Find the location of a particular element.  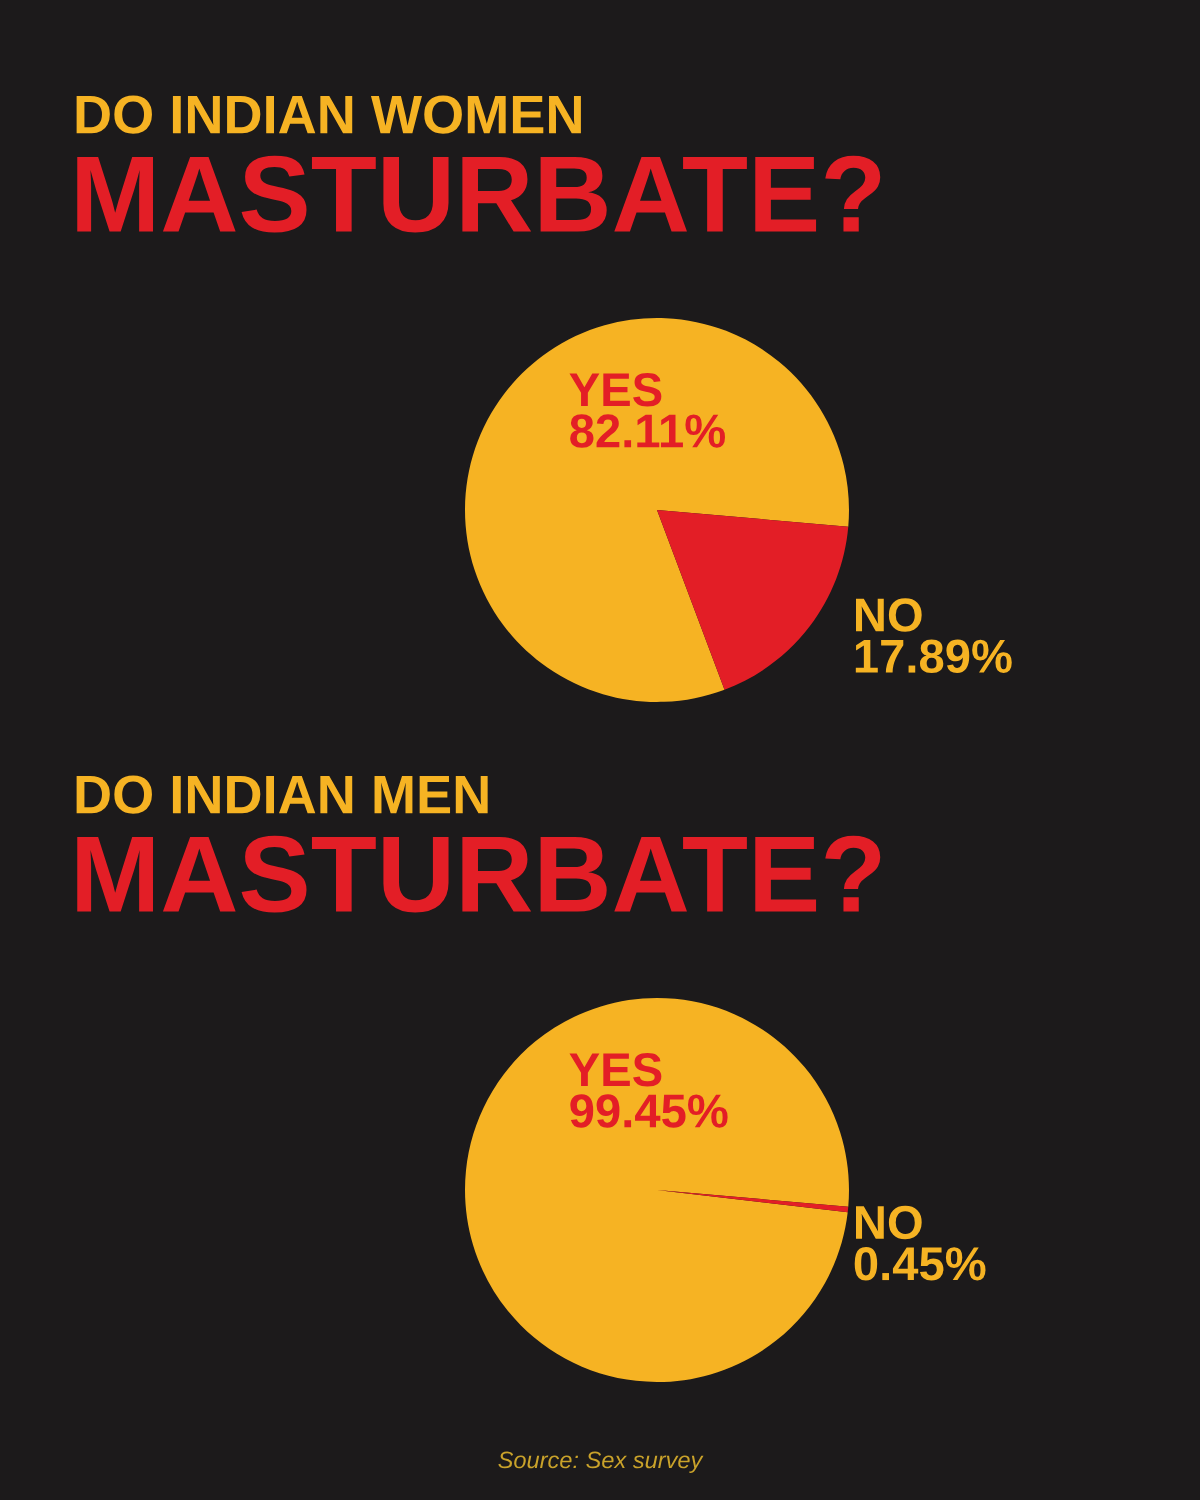

chart-title: DO INDIAN WOMEN is located at coordinates (328, 114).